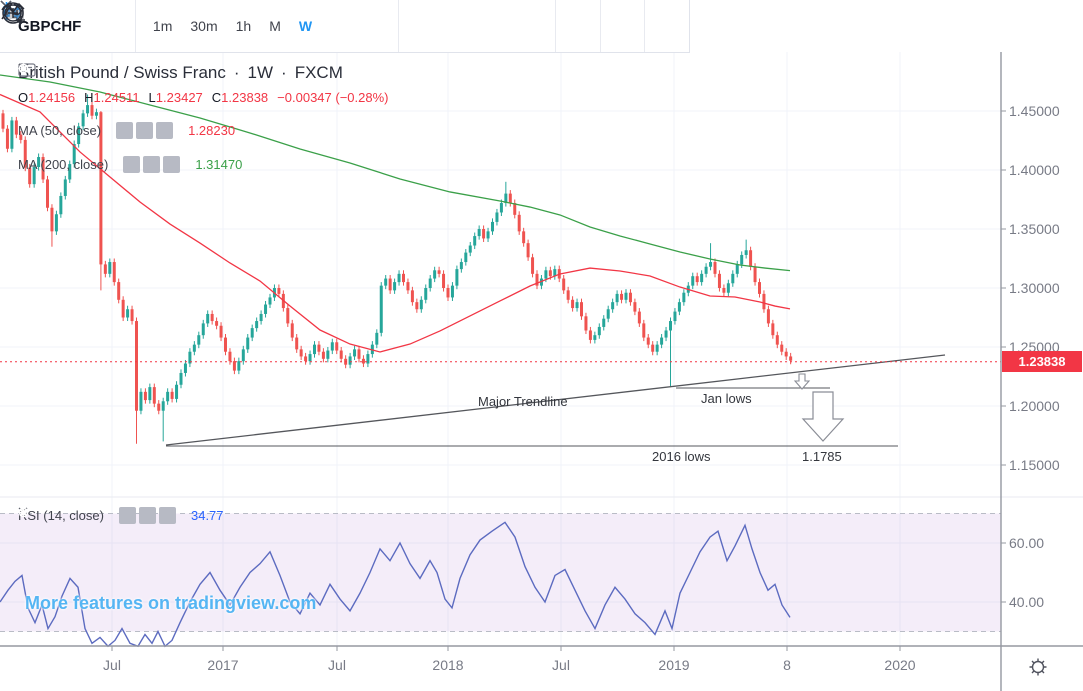  What do you see at coordinates (60, 130) in the screenshot?
I see `ma50-name: MA (50, close)` at bounding box center [60, 130].